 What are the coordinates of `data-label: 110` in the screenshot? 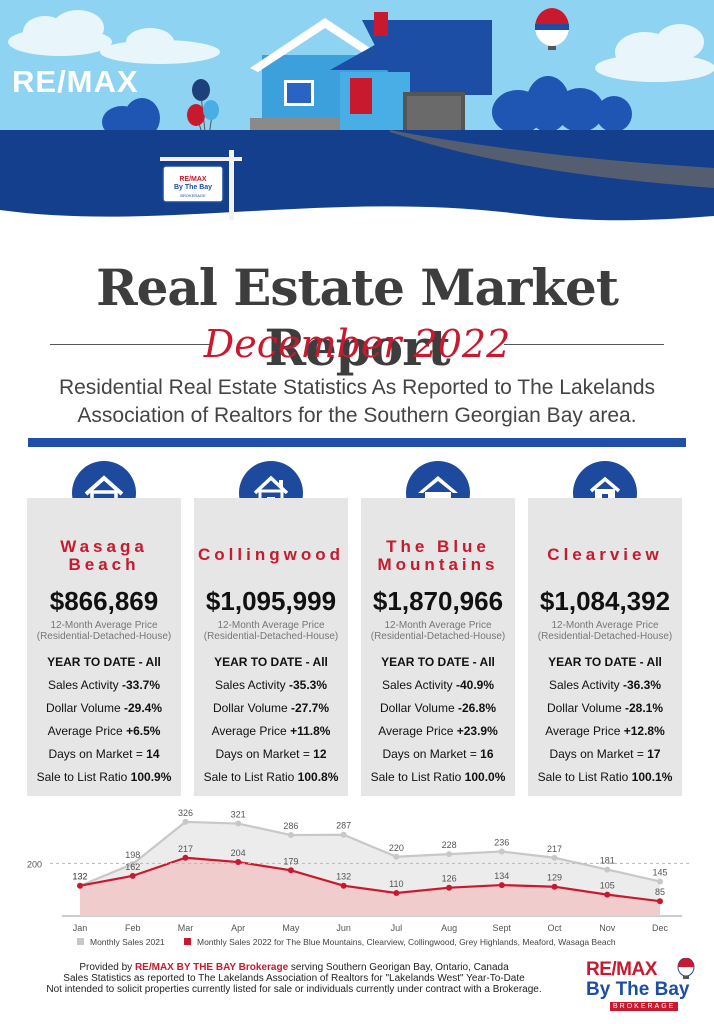 It's located at (396, 884).